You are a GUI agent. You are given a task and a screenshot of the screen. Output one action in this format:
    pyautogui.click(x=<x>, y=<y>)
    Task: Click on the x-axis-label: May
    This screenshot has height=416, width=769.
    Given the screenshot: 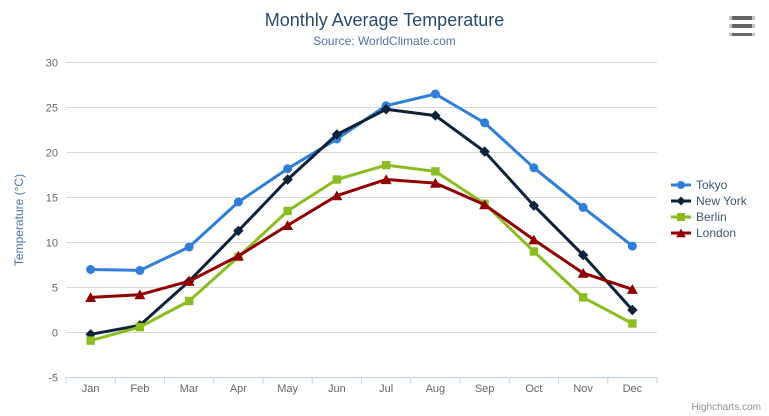 What is the action you would take?
    pyautogui.click(x=287, y=389)
    